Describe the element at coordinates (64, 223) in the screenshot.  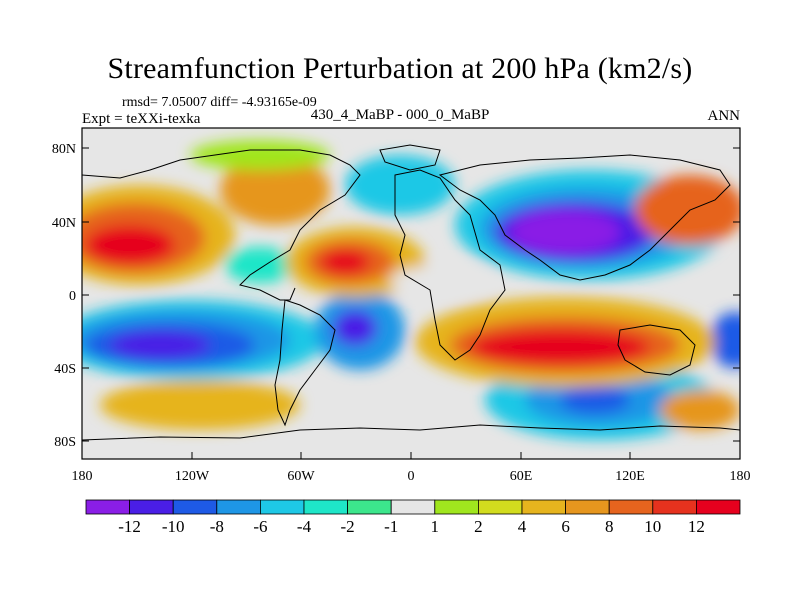
I see `lat-label: 40N` at that location.